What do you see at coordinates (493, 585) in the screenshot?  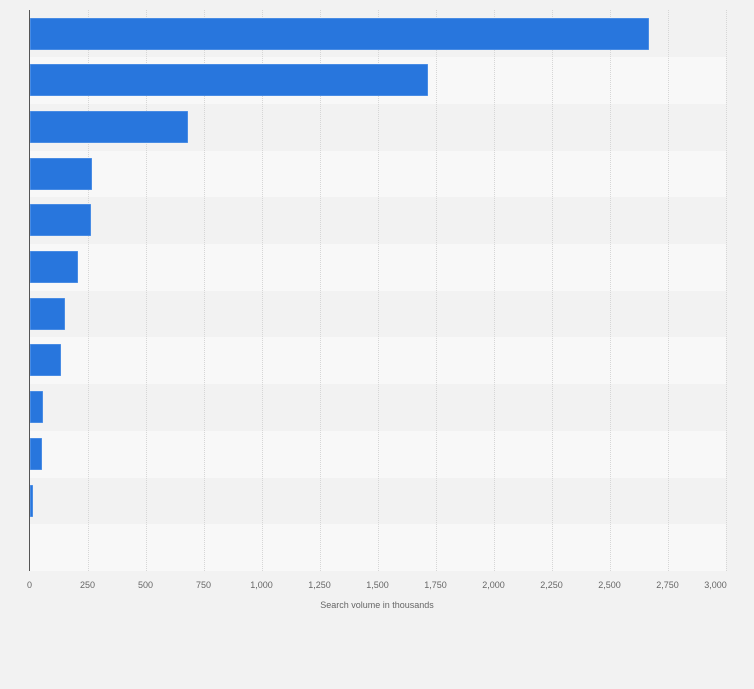 I see `x-tick-label: 2,000` at bounding box center [493, 585].